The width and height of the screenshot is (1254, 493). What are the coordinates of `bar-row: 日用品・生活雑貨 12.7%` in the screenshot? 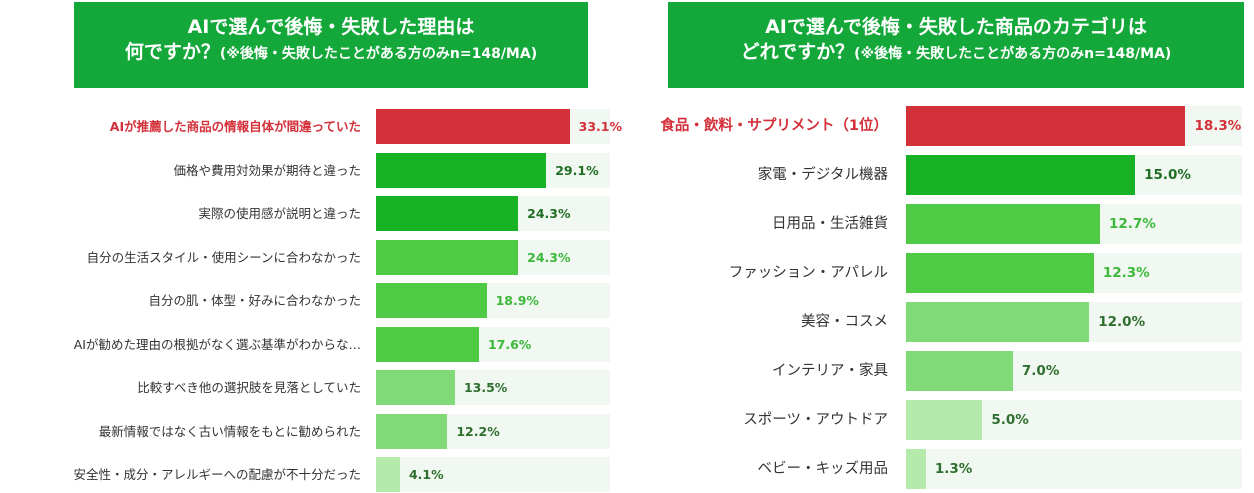 It's located at (627, 224).